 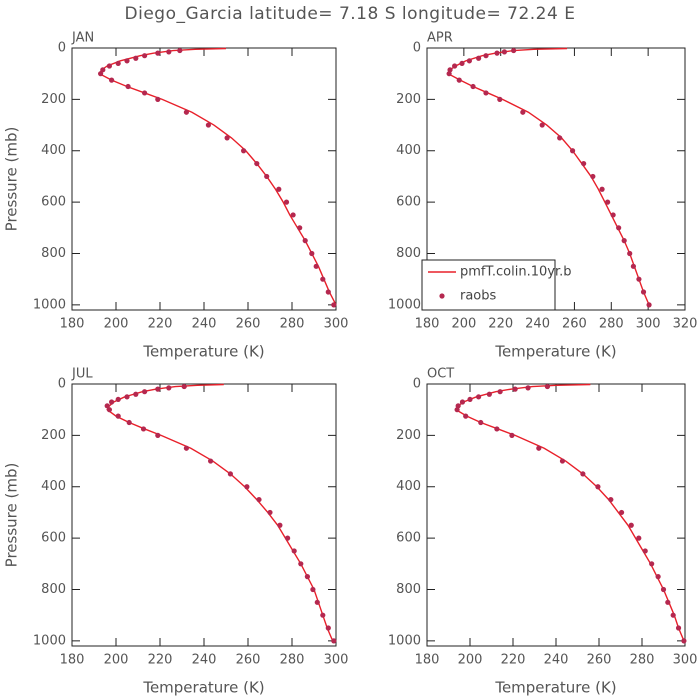 What do you see at coordinates (408, 486) in the screenshot?
I see `y-tick-label: 400` at bounding box center [408, 486].